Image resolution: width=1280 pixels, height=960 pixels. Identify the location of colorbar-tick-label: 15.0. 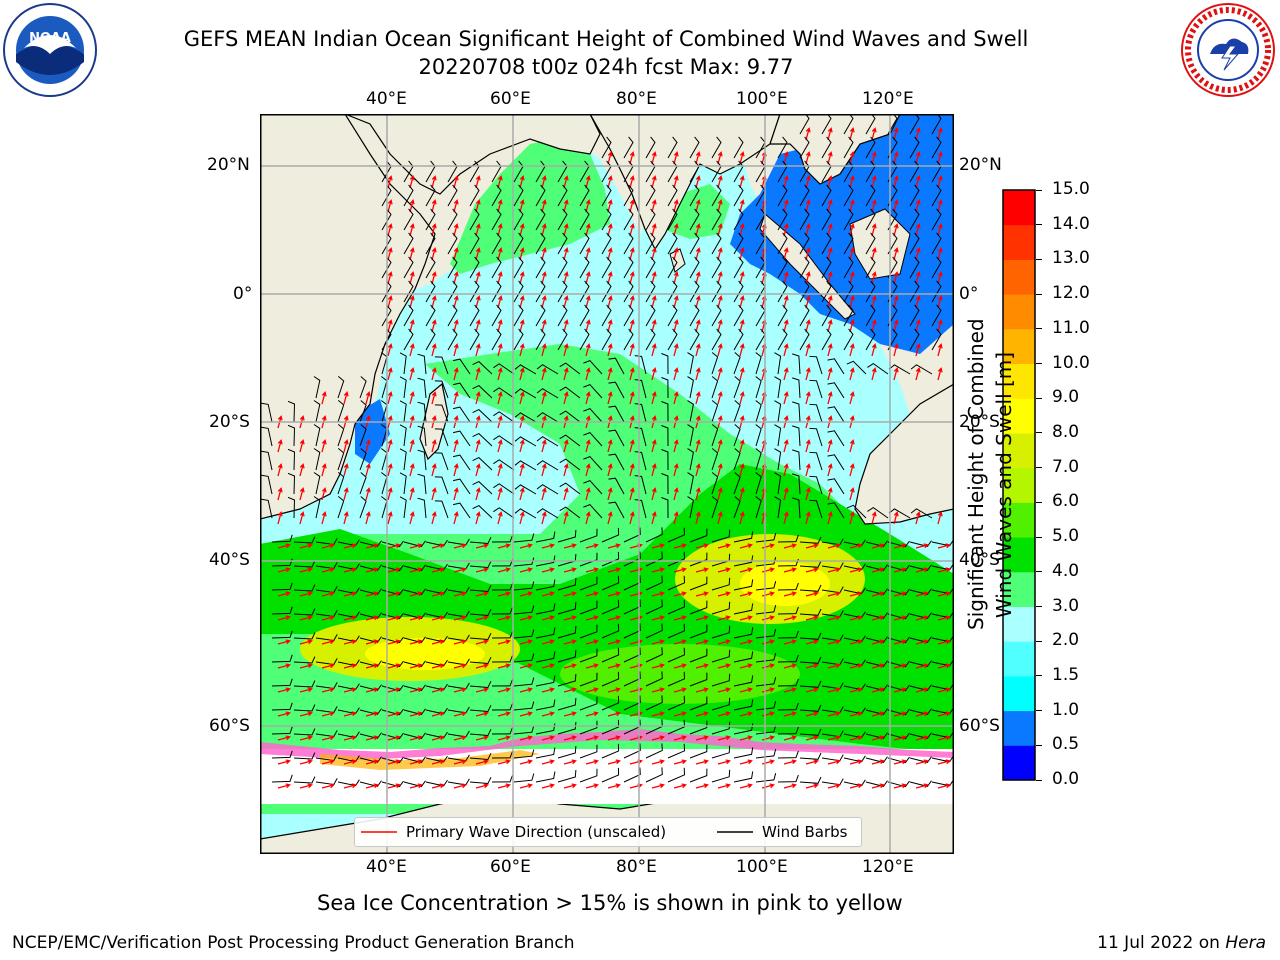
(1071, 189).